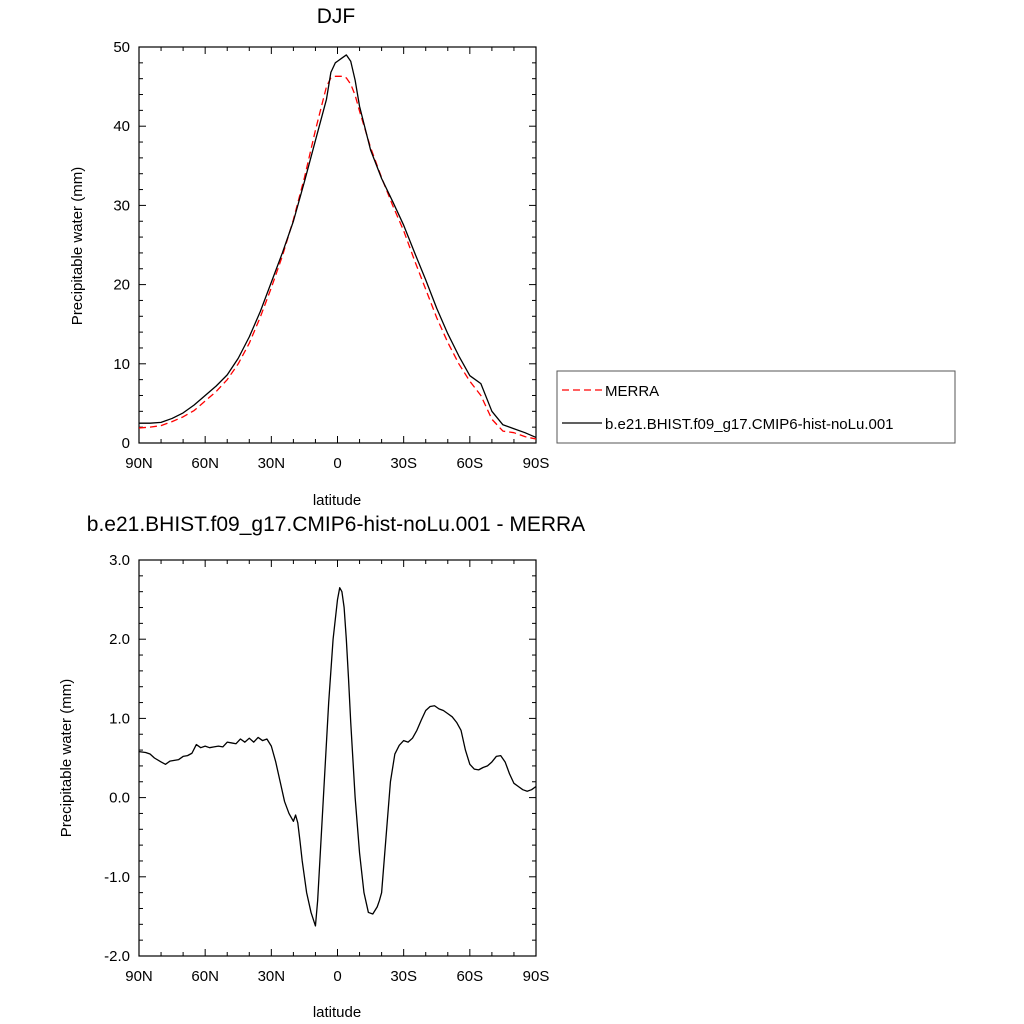  I want to click on series-line-model, so click(338, 246).